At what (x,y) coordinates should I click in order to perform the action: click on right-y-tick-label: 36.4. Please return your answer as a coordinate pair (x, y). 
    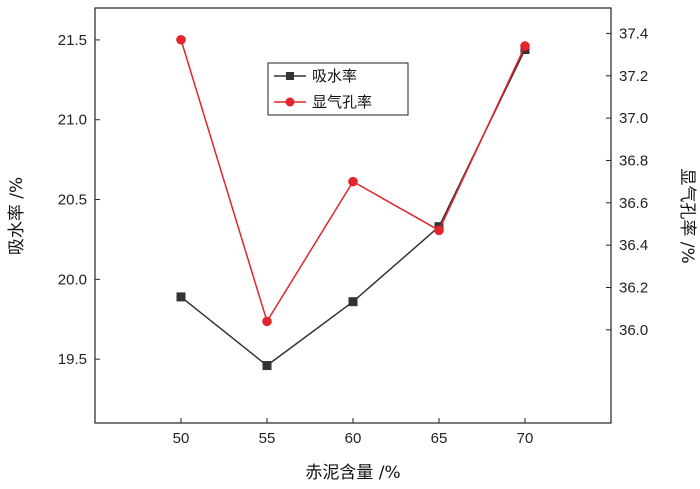
    Looking at the image, I should click on (633, 245).